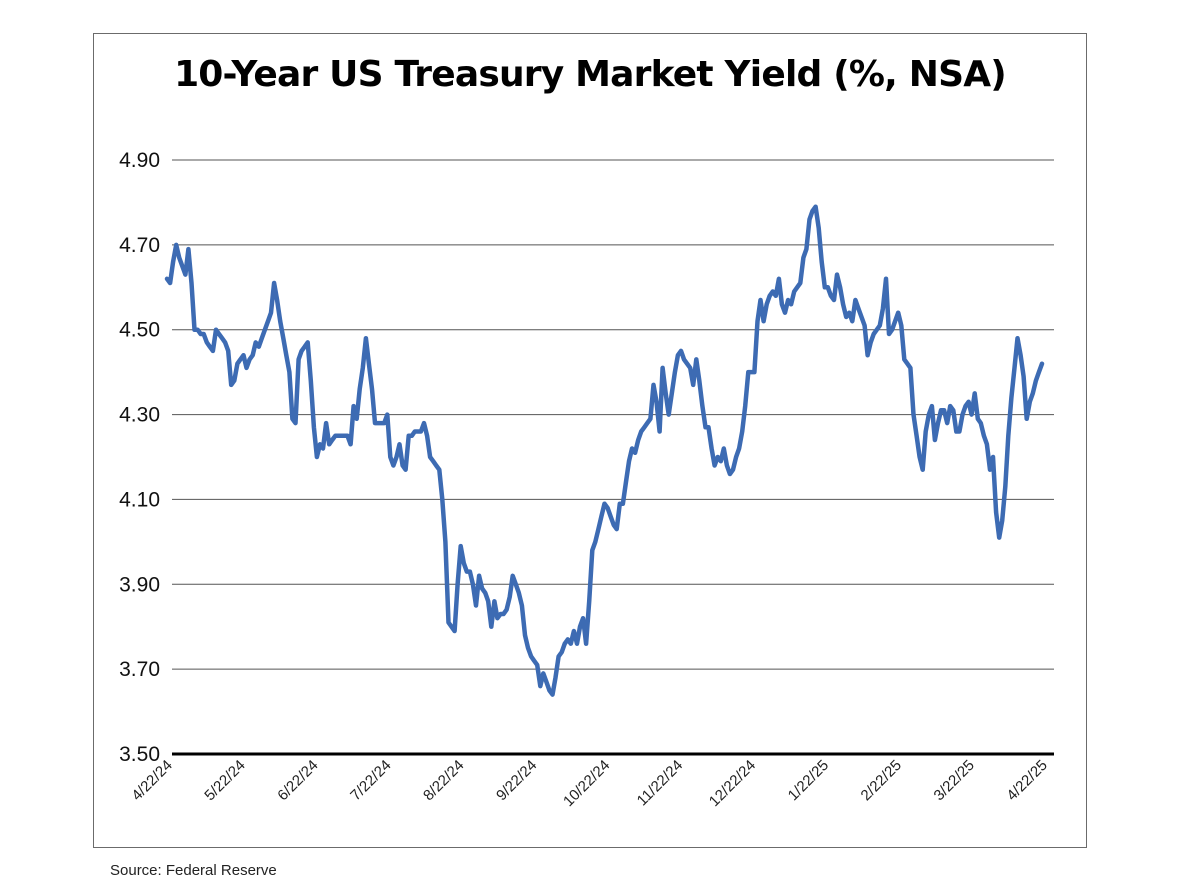  Describe the element at coordinates (139, 330) in the screenshot. I see `y-tick-label: 4.50` at that location.